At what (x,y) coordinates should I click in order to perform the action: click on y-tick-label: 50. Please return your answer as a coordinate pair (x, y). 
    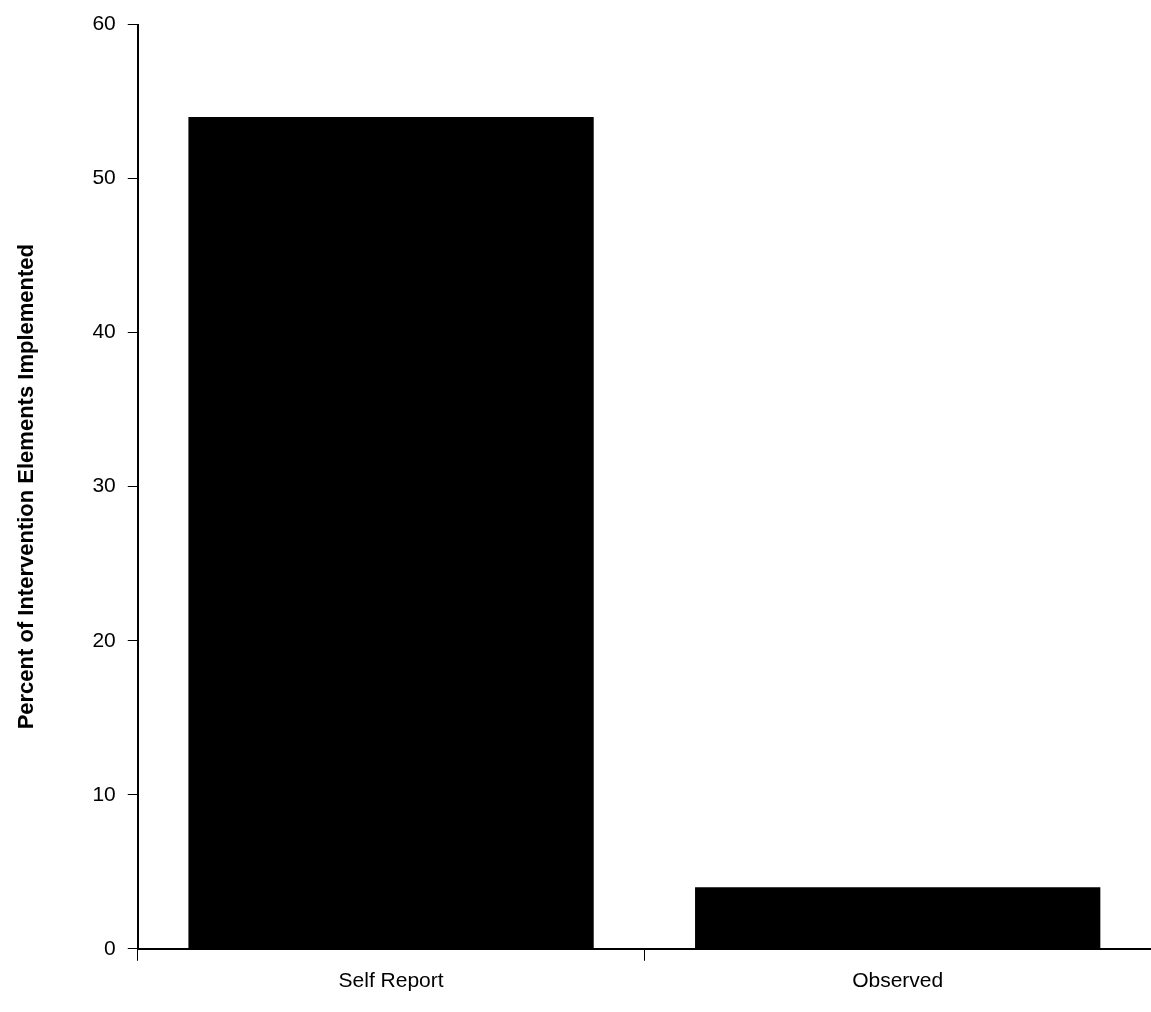
    Looking at the image, I should click on (104, 177).